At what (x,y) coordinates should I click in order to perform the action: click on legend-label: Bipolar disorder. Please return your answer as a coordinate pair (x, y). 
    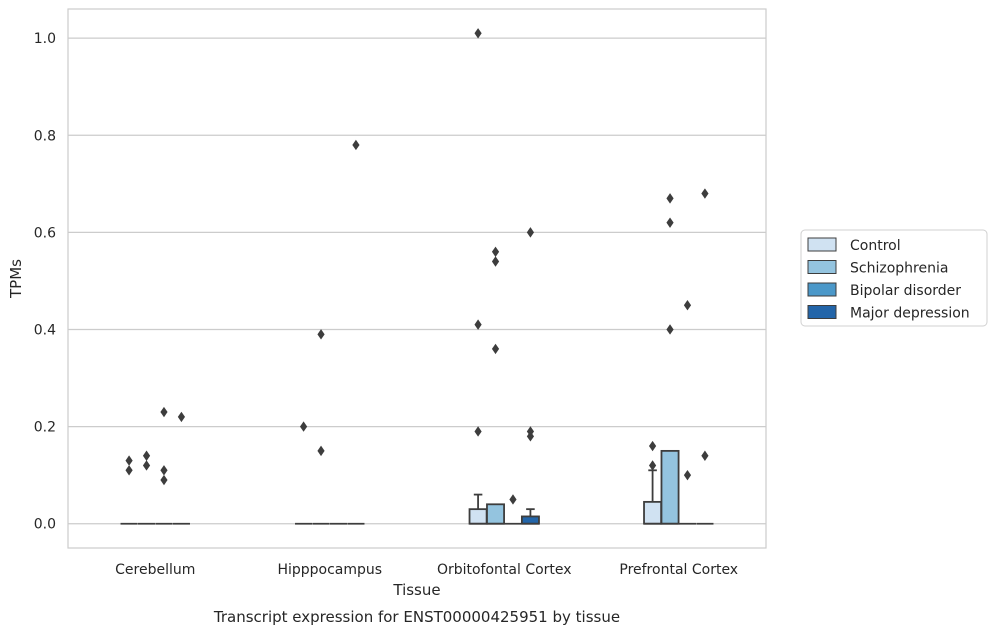
    Looking at the image, I should click on (905, 291).